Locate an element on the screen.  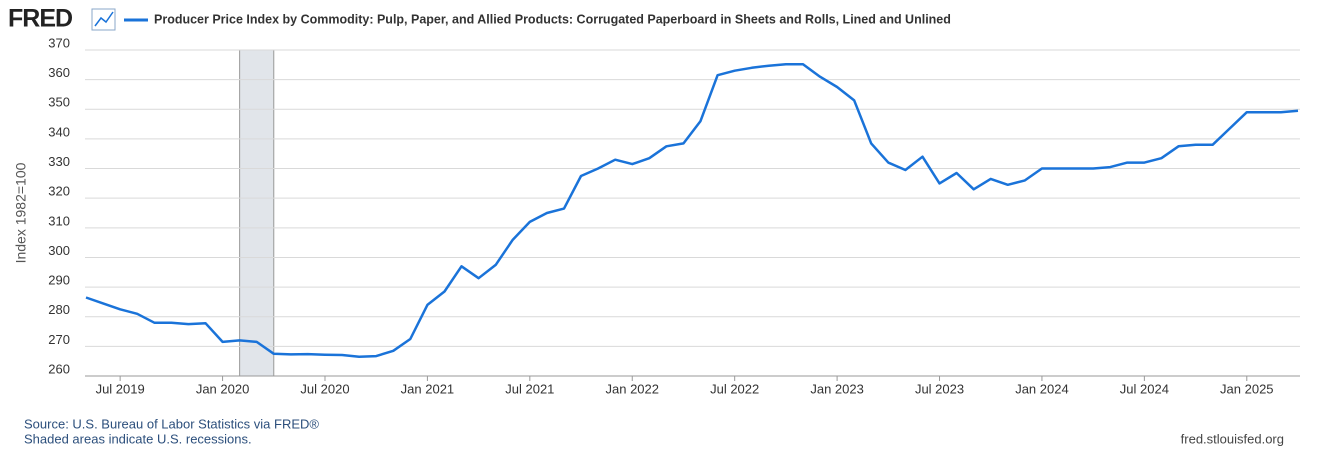
note: Shaded areas indicate U.S. recessions. is located at coordinates (138, 438).